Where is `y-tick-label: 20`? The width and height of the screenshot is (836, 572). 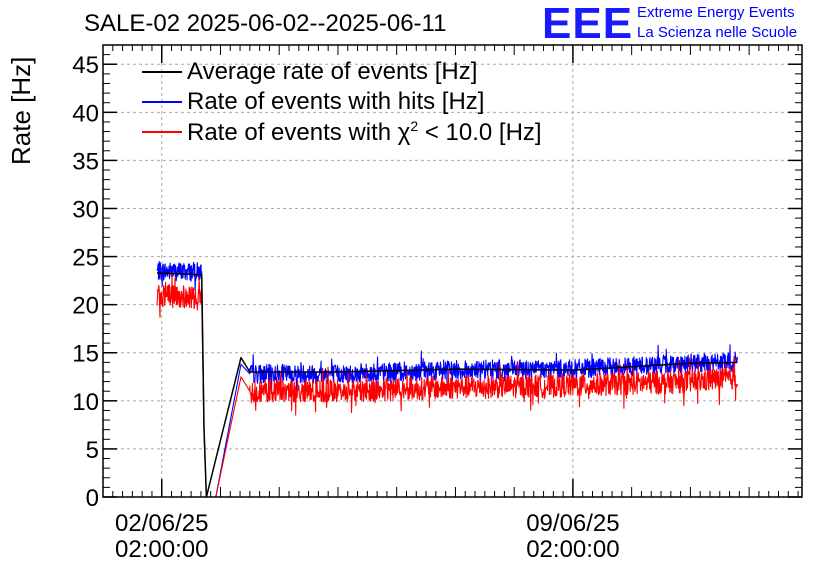
y-tick-label: 20 is located at coordinates (85, 306).